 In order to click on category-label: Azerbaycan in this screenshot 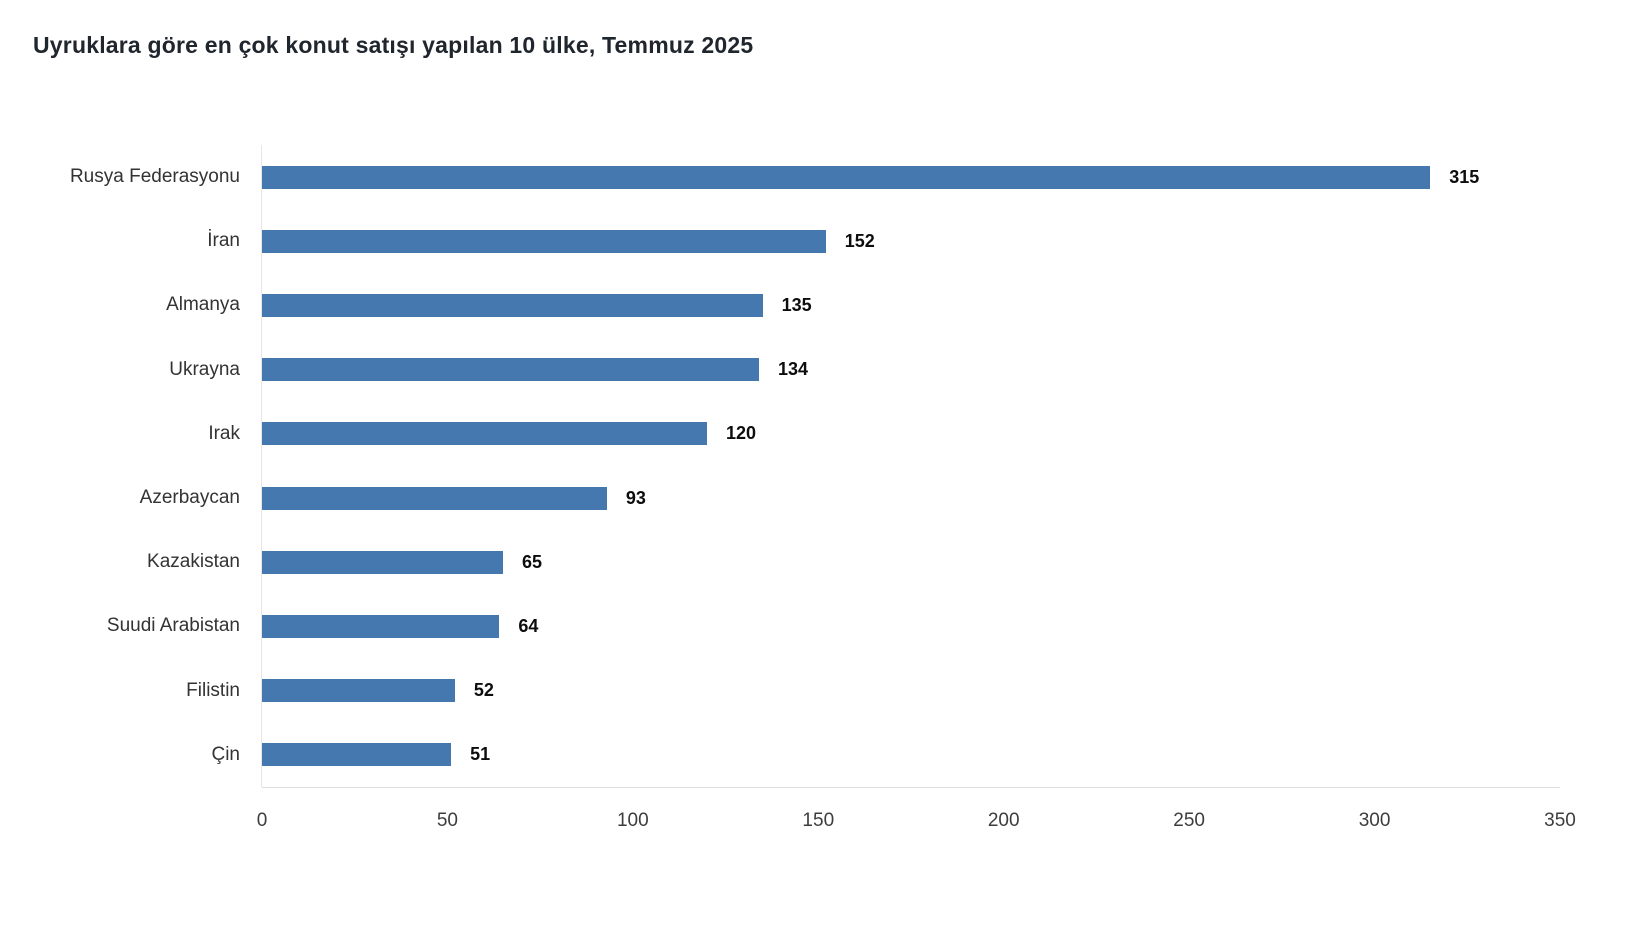, I will do `click(189, 498)`.